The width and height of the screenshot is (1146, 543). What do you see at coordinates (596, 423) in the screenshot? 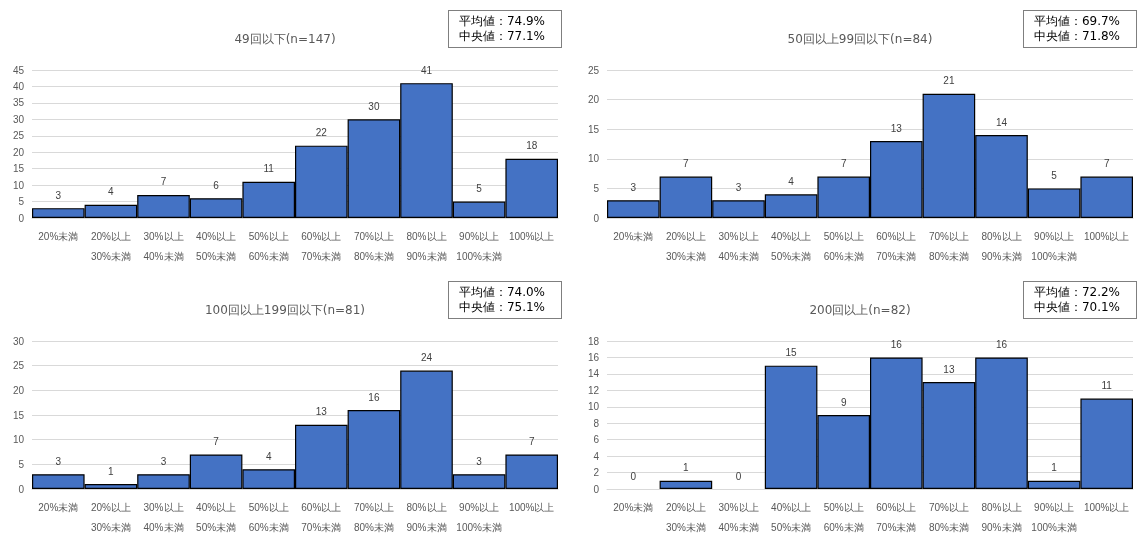
I see `y-tick-label: 8` at bounding box center [596, 423].